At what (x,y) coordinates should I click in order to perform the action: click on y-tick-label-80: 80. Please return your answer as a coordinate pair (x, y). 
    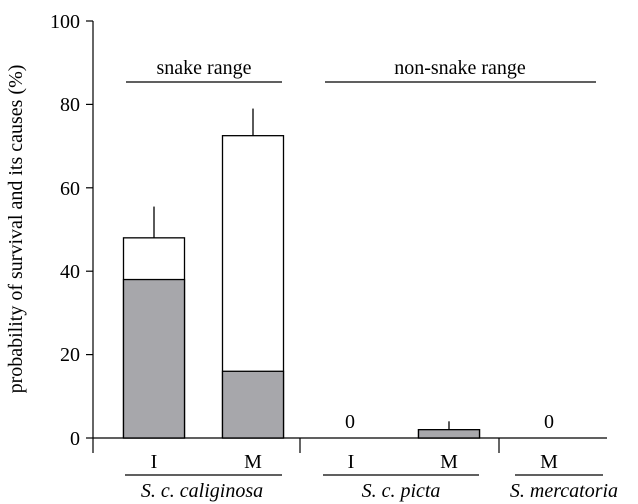
    Looking at the image, I should click on (70, 105).